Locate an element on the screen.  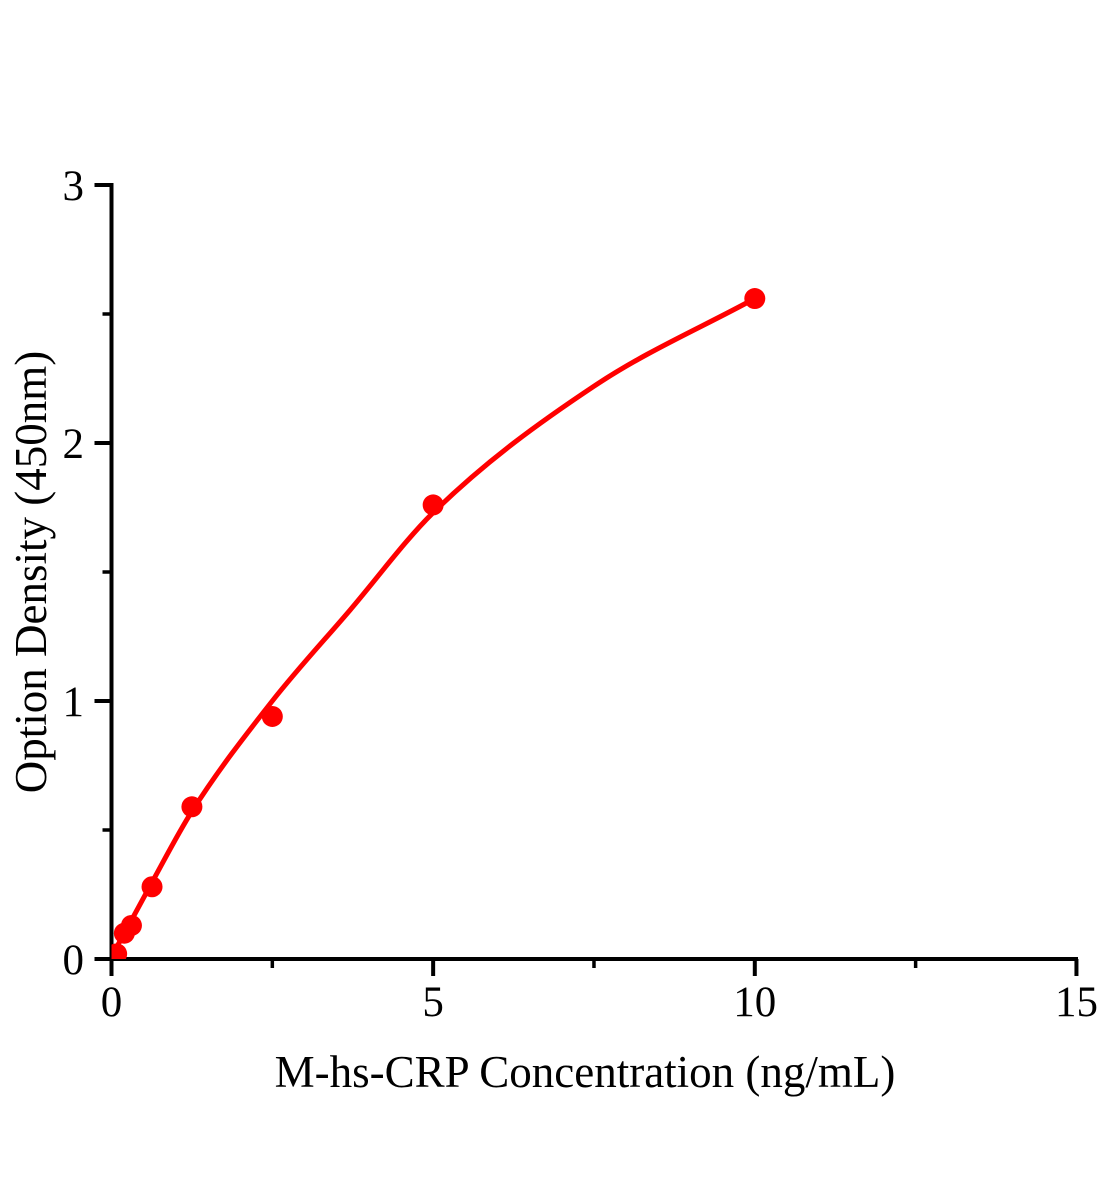
y-tick-label: 0 is located at coordinates (74, 960).